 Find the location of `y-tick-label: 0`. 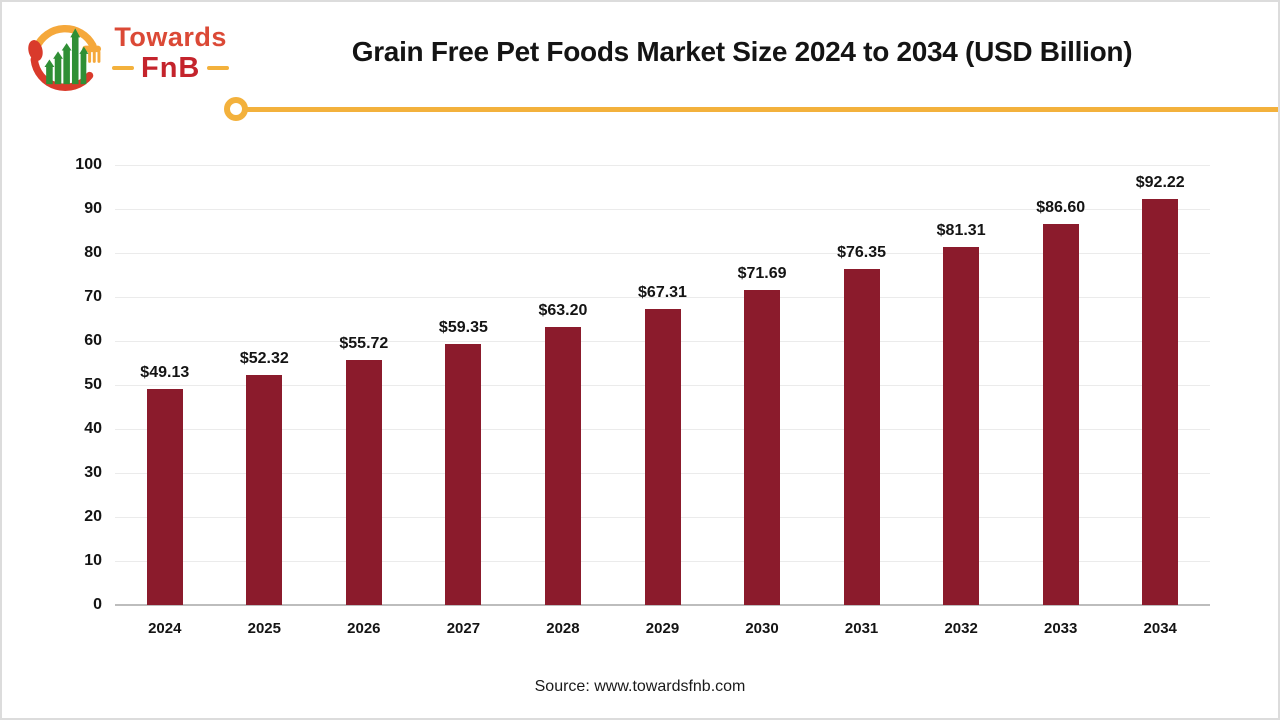

y-tick-label: 0 is located at coordinates (97, 604).